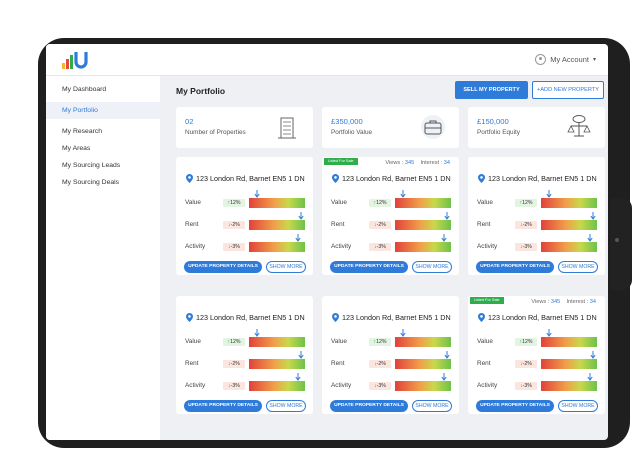 This screenshot has height=458, width=639. What do you see at coordinates (103, 110) in the screenshot?
I see `sidebar-item-portfolio: My Portfolio` at bounding box center [103, 110].